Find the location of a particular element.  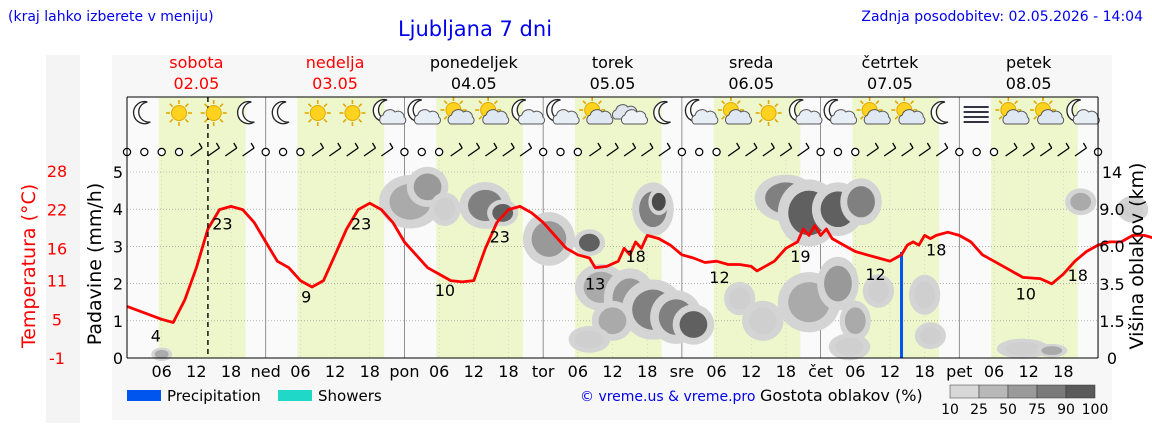

x-tick-label: čet is located at coordinates (820, 371).